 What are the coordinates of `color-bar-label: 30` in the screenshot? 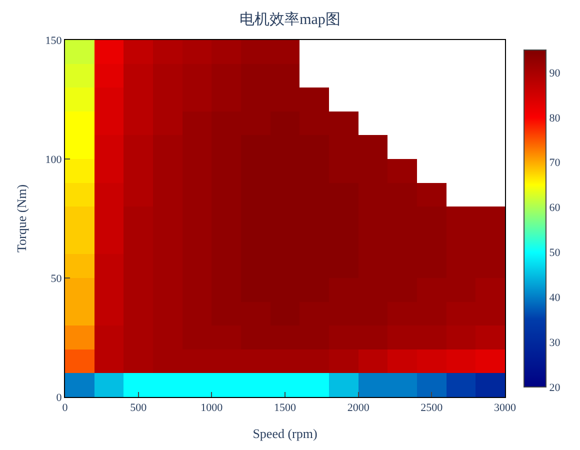 It's located at (555, 342).